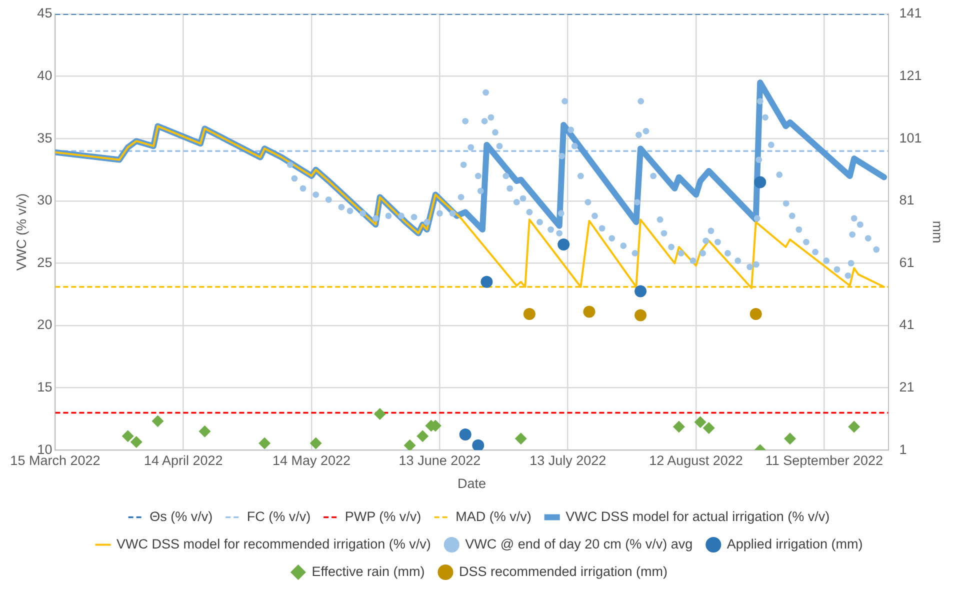 This screenshot has height=599, width=961. What do you see at coordinates (568, 460) in the screenshot?
I see `x-tick-label: 13 July 2022` at bounding box center [568, 460].